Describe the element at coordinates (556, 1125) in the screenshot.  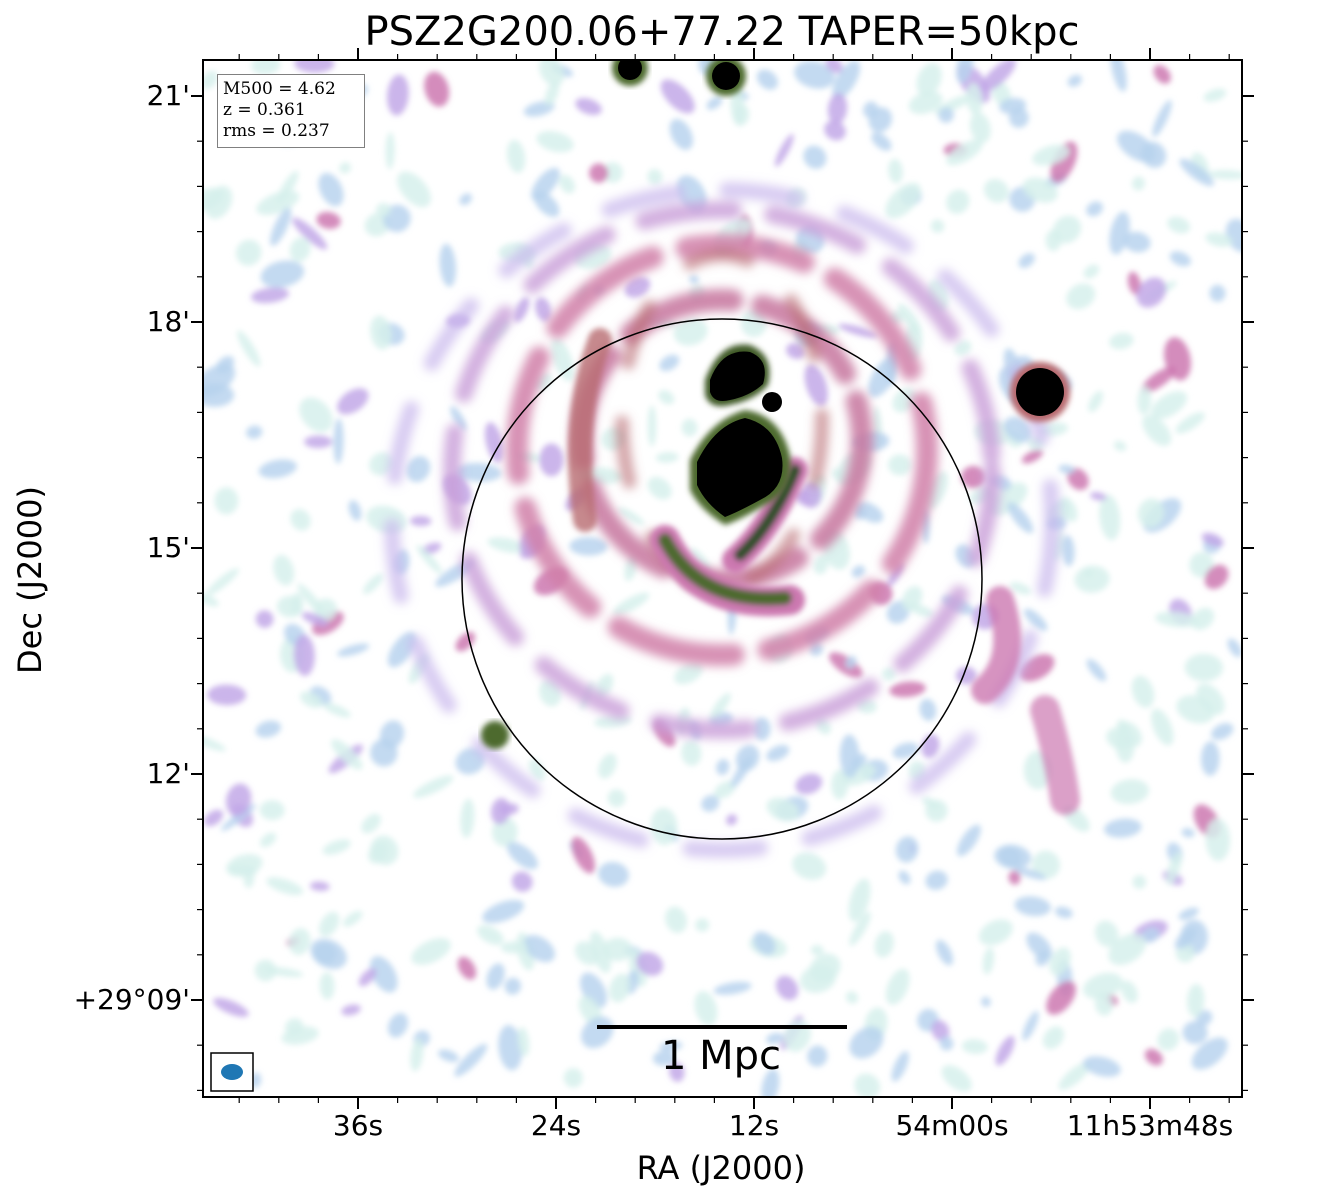
I see `ra-tick-24s: 24s` at that location.